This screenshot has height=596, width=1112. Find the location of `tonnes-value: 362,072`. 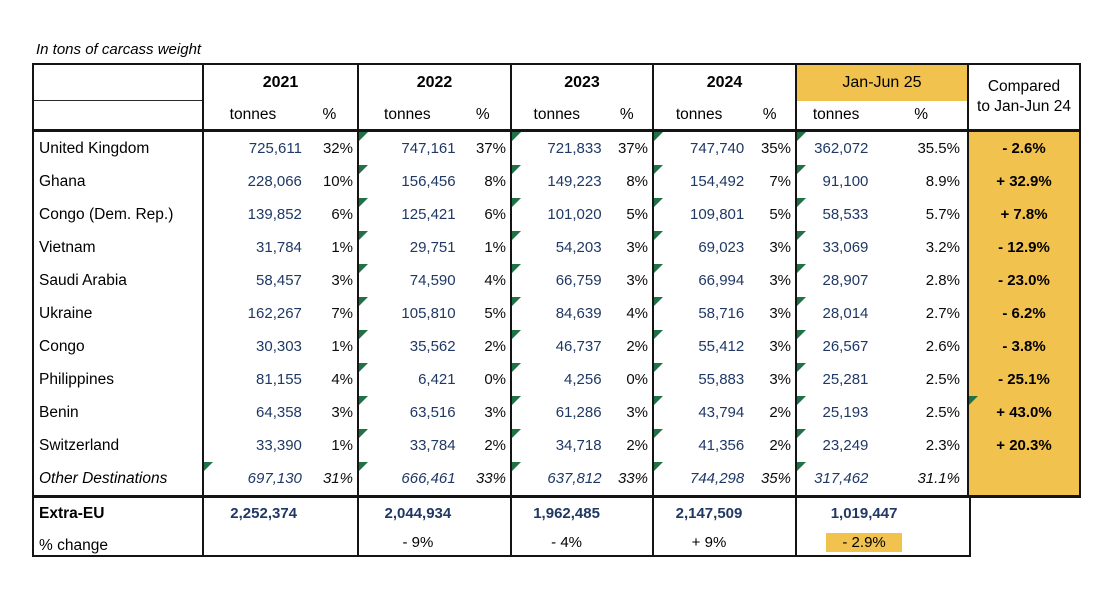

tonnes-value: 362,072 is located at coordinates (841, 148).